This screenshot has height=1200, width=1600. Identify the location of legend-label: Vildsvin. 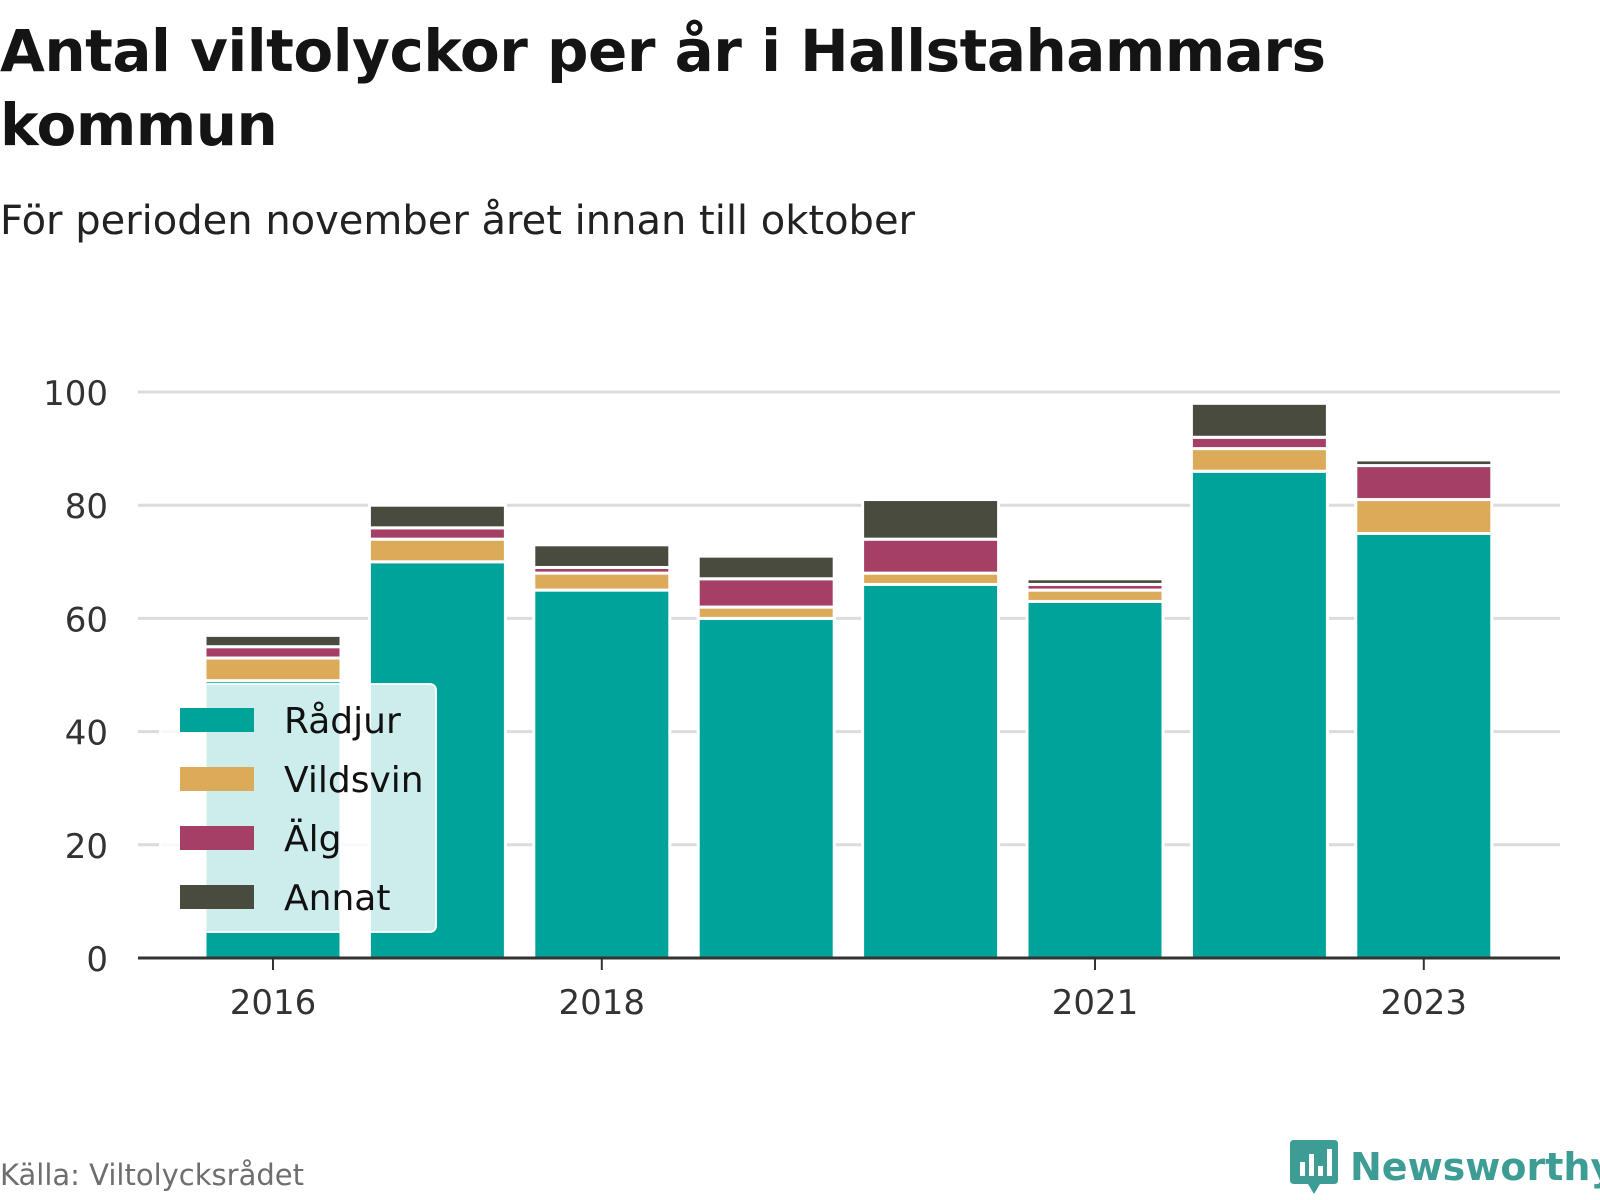
(354, 780).